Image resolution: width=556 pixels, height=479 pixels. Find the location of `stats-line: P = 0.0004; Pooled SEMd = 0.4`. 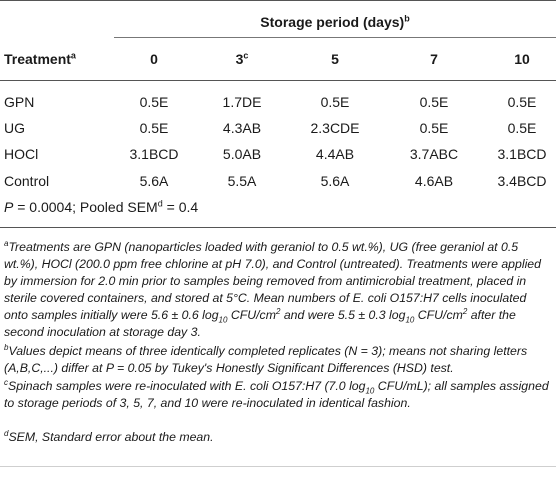

stats-line: P = 0.0004; Pooled SEMd = 0.4 is located at coordinates (101, 206).